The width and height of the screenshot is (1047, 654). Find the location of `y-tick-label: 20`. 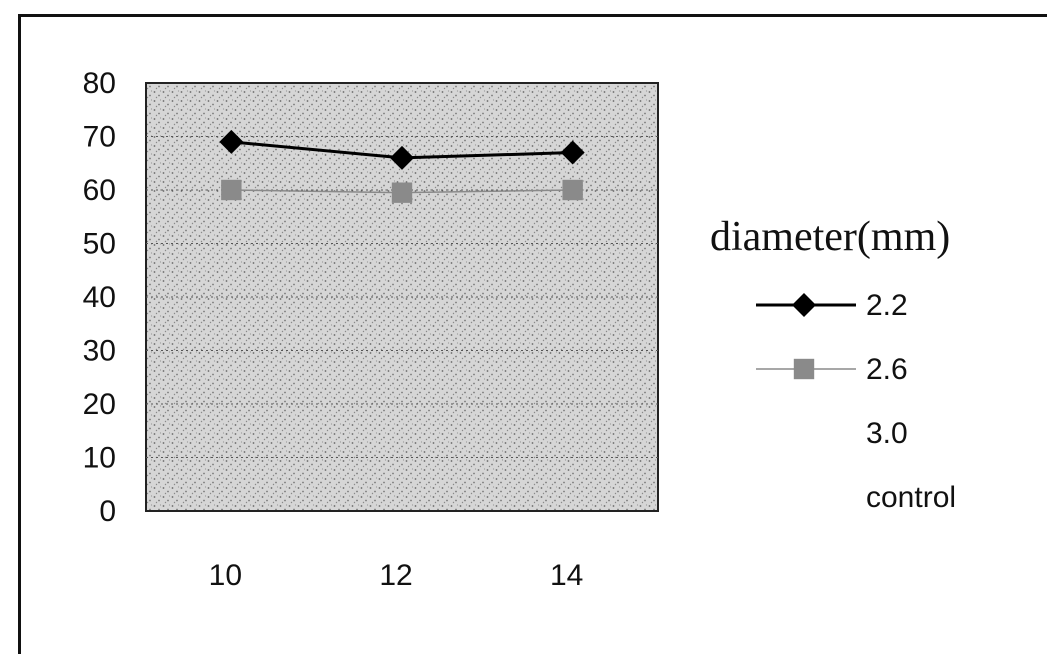

y-tick-label: 20 is located at coordinates (99, 404).